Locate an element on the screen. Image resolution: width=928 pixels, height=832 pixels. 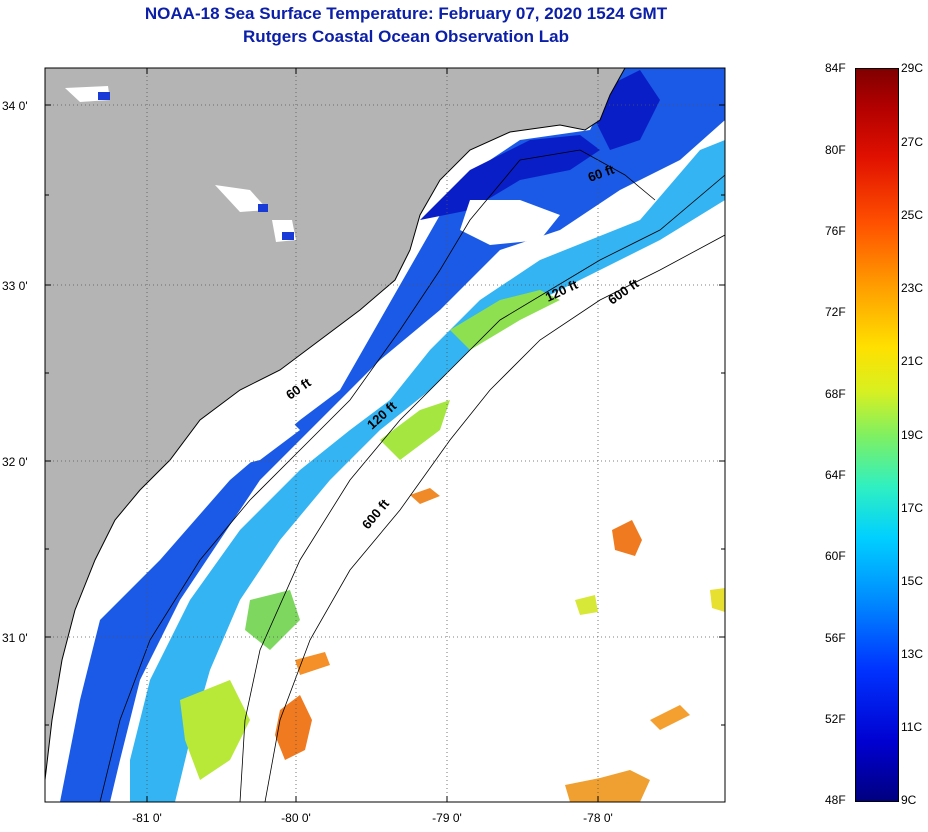
cb-f-64: 64F is located at coordinates (835, 475).